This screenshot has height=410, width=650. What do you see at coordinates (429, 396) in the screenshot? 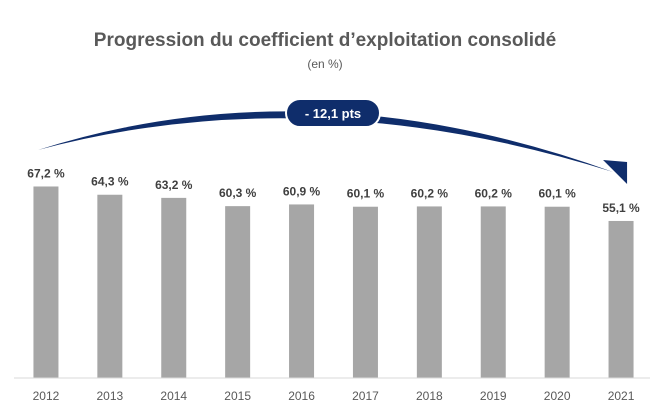
I see `x-tick-2018: 2018` at bounding box center [429, 396].